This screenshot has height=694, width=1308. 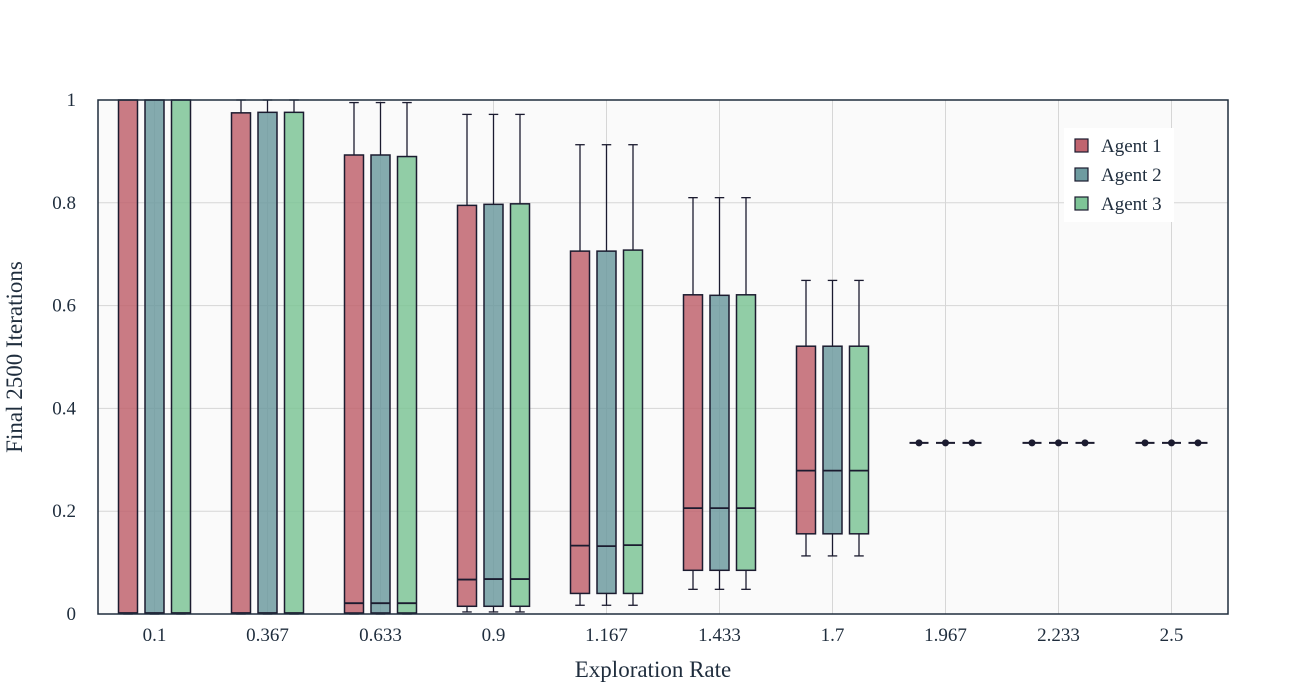 I want to click on legend-label: Agent 1, so click(x=1131, y=146).